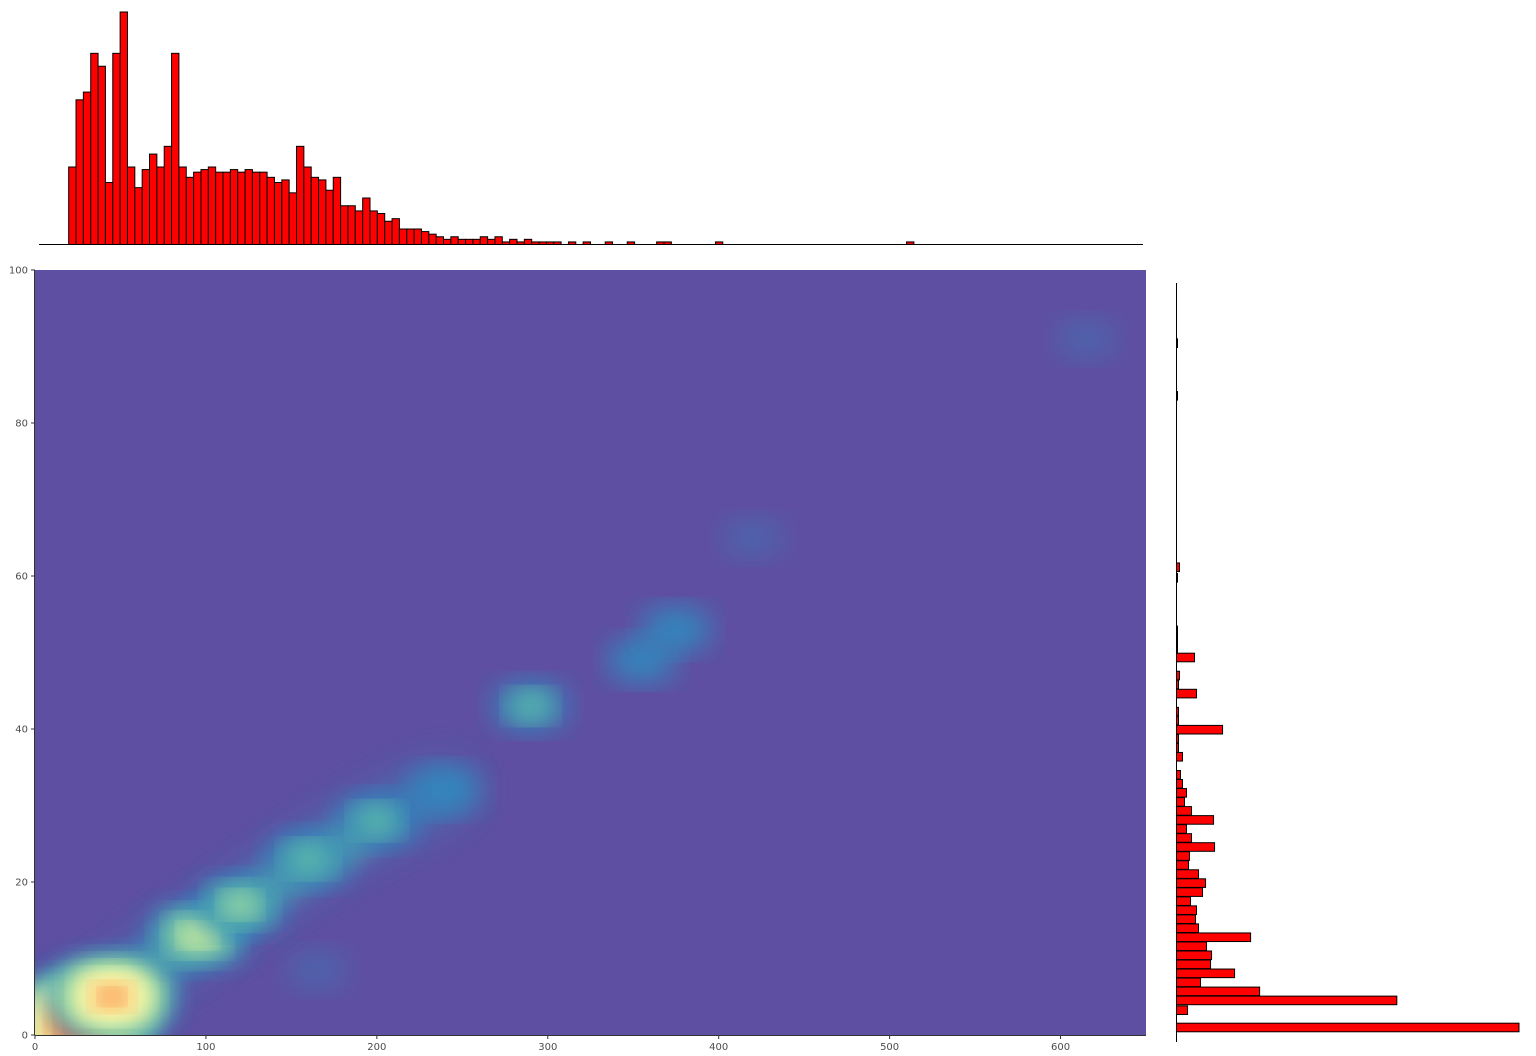 Image resolution: width=1536 pixels, height=1056 pixels. I want to click on x-tick-label: 400, so click(718, 1047).